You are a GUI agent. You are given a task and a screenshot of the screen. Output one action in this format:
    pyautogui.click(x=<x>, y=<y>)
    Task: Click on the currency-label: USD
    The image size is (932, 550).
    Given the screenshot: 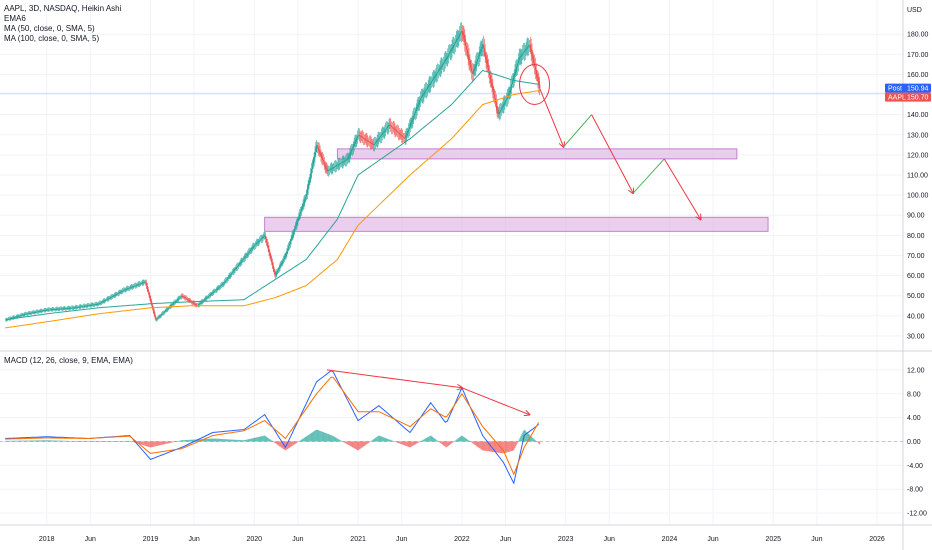 What is the action you would take?
    pyautogui.click(x=914, y=10)
    